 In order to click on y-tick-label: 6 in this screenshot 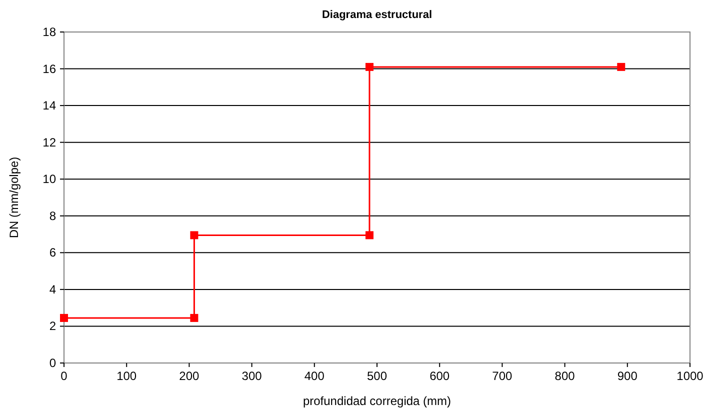, I will do `click(52, 253)`.